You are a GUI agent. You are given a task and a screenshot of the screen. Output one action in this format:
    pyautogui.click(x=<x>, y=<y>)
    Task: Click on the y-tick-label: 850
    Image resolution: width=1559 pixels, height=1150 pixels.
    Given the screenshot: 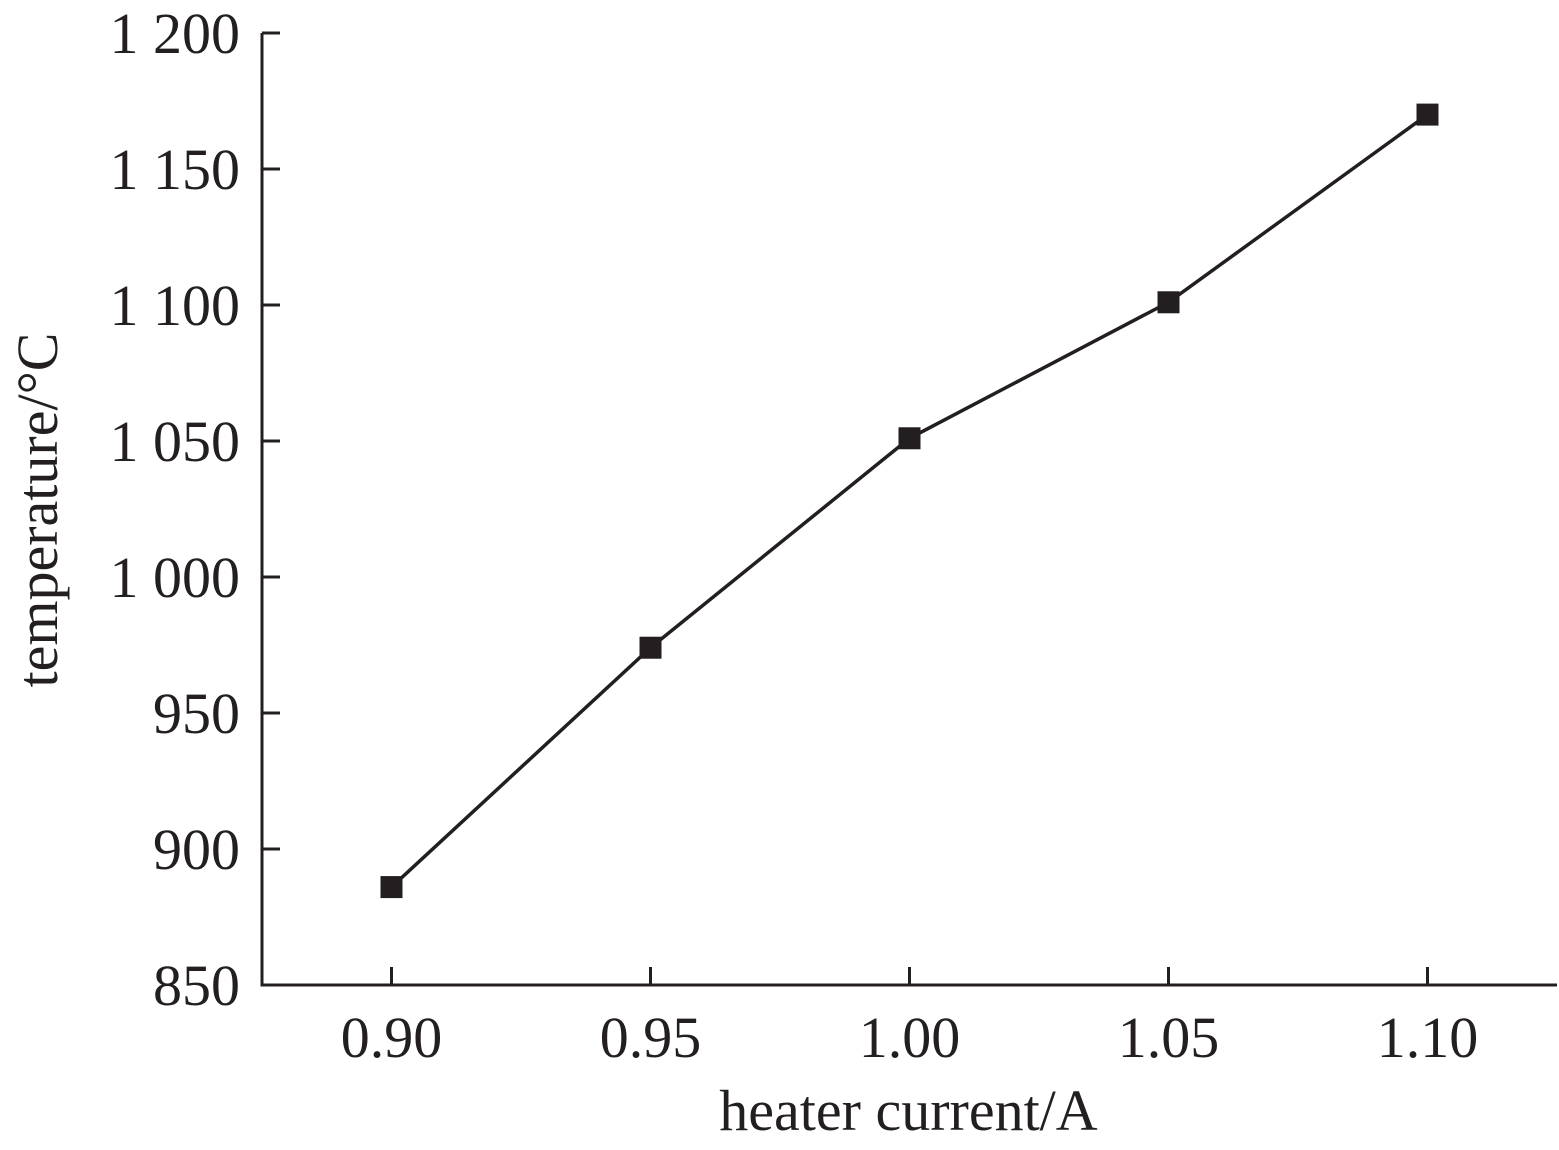 What is the action you would take?
    pyautogui.click(x=196, y=985)
    